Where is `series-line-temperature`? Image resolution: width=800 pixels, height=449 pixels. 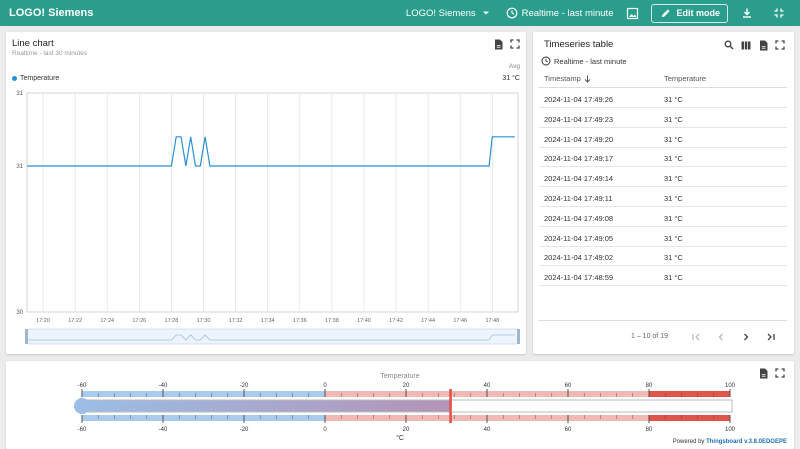 series-line-temperature is located at coordinates (271, 151).